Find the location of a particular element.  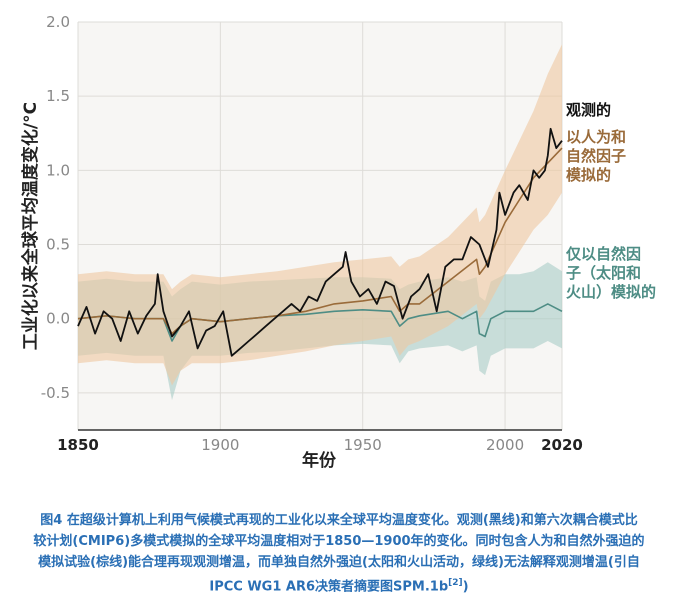

caption-reference: [2] is located at coordinates (455, 583).